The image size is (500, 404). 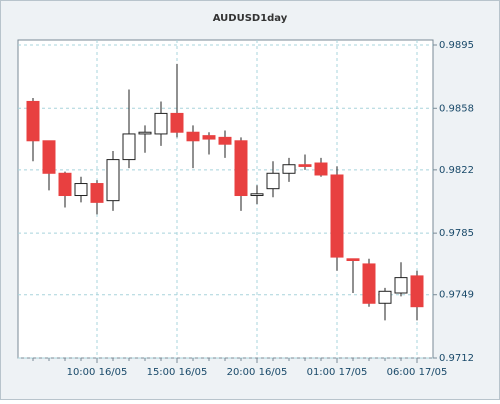 What do you see at coordinates (257, 372) in the screenshot?
I see `x-tick-label: 20:00 16/05` at bounding box center [257, 372].